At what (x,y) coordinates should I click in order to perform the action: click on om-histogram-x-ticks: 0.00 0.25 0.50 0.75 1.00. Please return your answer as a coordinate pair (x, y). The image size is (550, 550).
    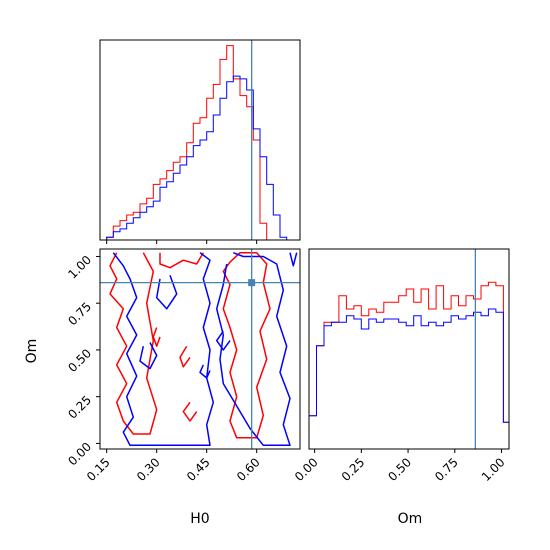
    Looking at the image, I should click on (400, 466).